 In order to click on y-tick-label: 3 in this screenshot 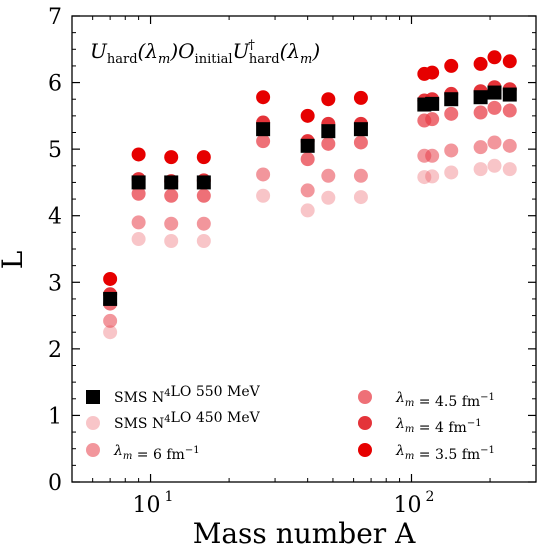, I will do `click(55, 283)`.